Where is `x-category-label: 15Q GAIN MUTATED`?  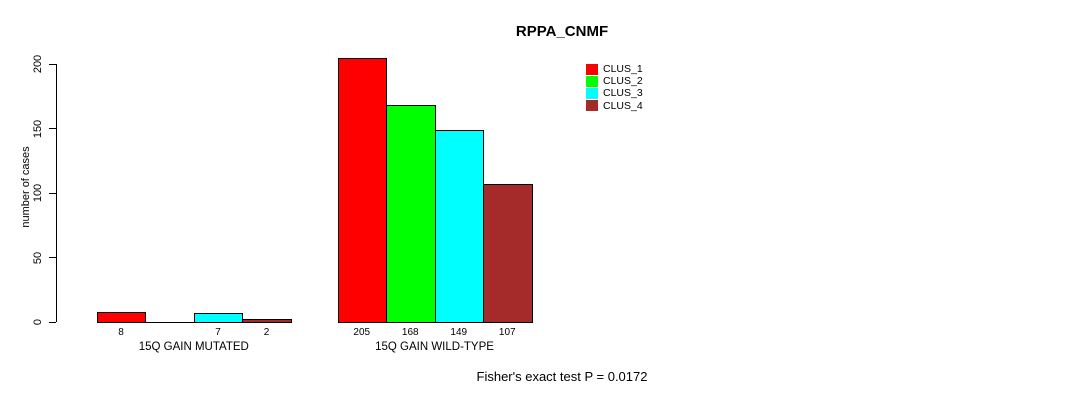
x-category-label: 15Q GAIN MUTATED is located at coordinates (193, 347).